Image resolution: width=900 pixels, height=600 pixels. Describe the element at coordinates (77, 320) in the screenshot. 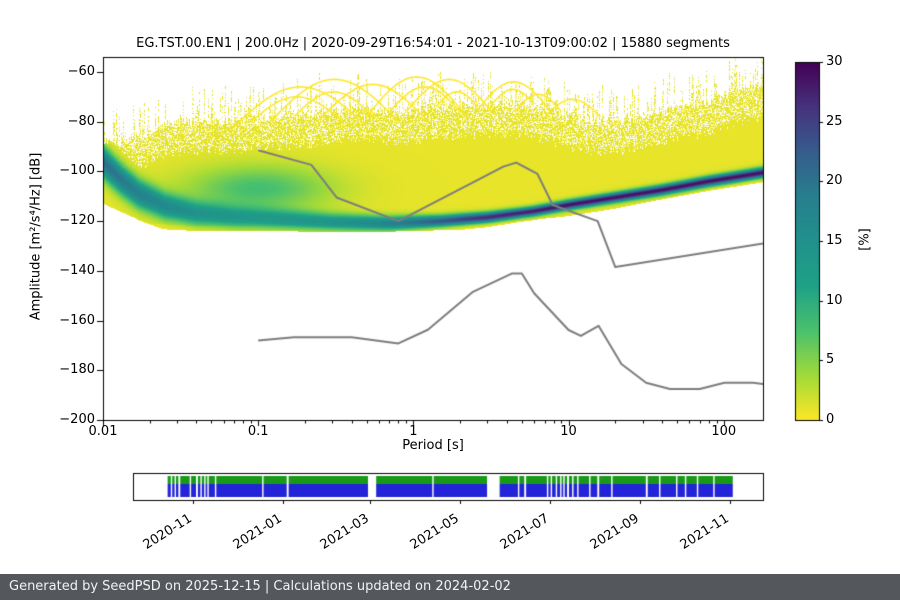

I see `y-tick-label: −160` at that location.